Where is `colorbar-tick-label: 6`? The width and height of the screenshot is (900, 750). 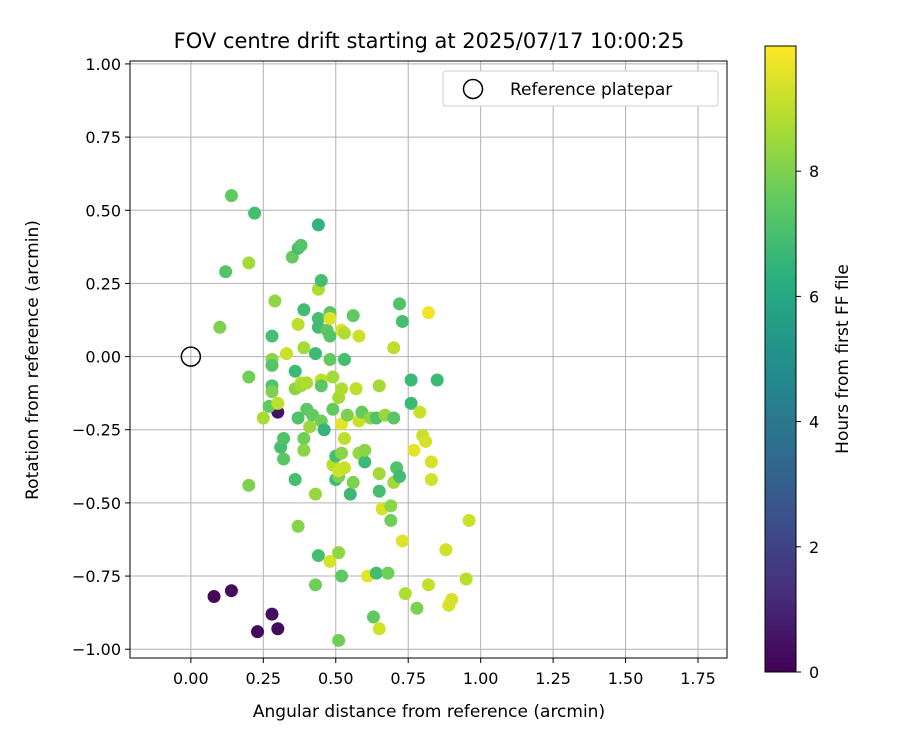 colorbar-tick-label: 6 is located at coordinates (814, 296).